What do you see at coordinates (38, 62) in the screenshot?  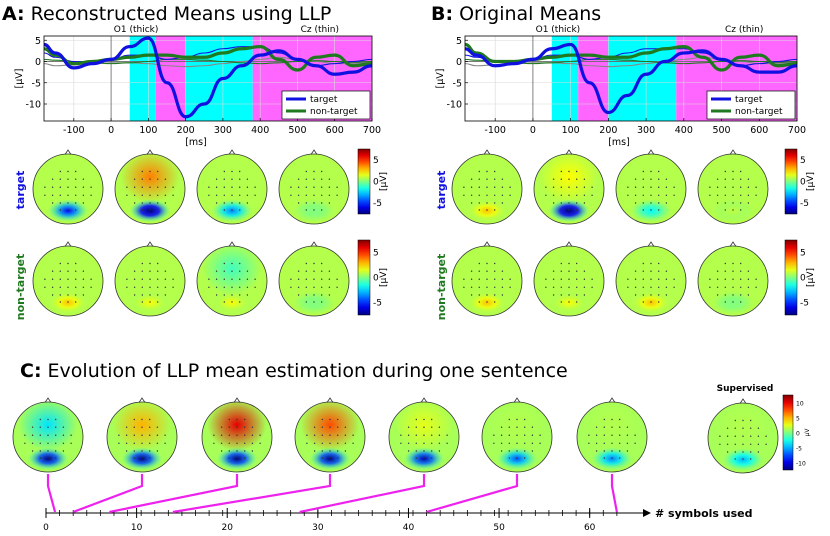 I see `y-tick-label: 0` at bounding box center [38, 62].